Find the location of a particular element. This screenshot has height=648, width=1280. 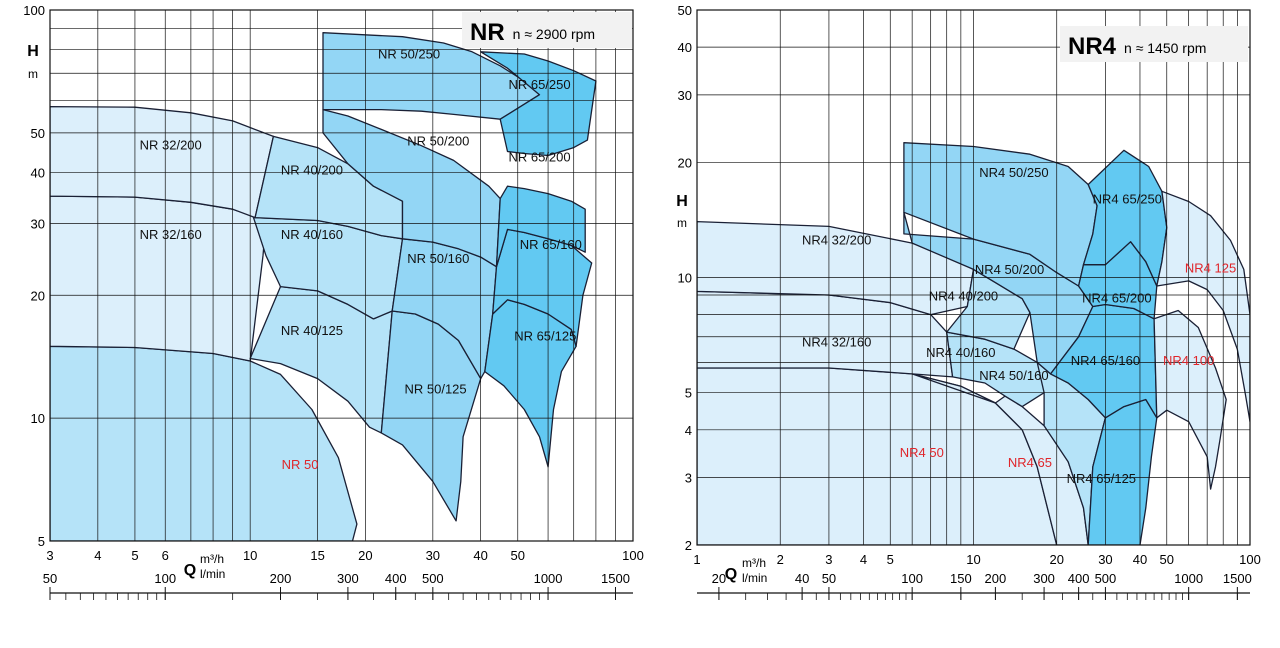

lmin-tick-label: 300 is located at coordinates (1044, 578).